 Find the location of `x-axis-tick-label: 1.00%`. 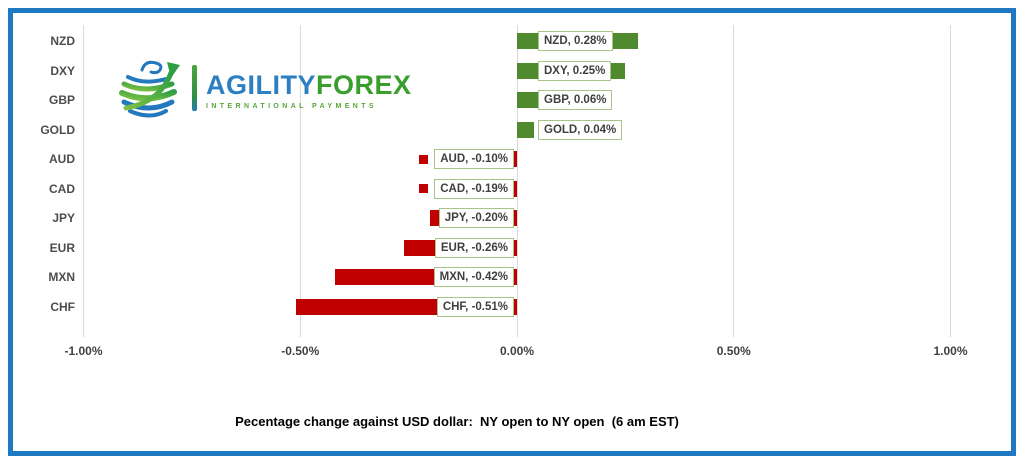

x-axis-tick-label: 1.00% is located at coordinates (950, 351).